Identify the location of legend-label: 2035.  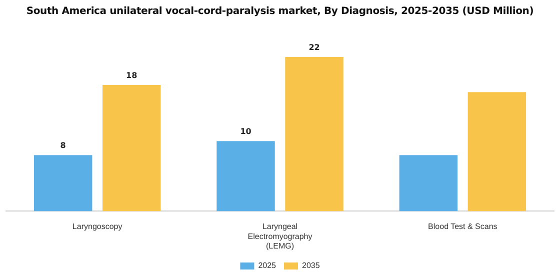
(311, 265).